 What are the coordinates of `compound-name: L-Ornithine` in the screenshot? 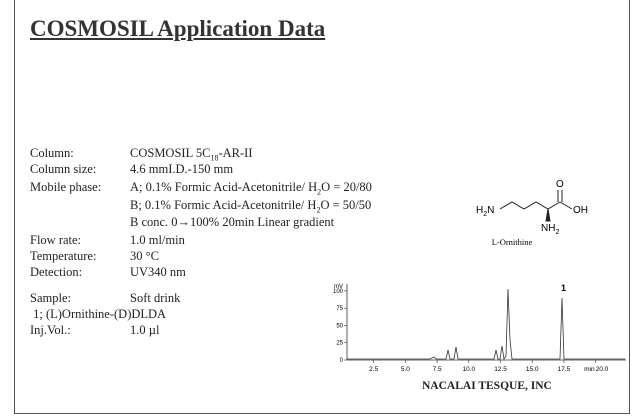 It's located at (512, 242).